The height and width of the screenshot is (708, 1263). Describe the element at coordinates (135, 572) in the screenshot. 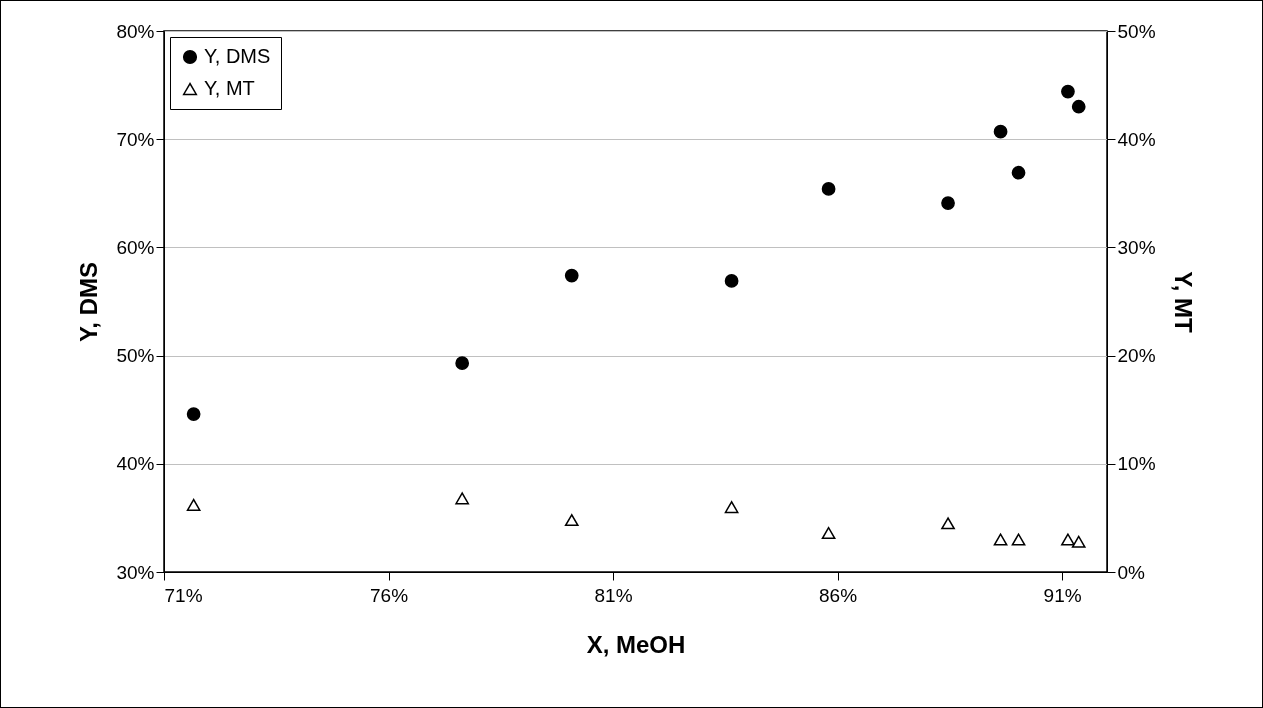

I see `y-tick-label: 30%` at that location.